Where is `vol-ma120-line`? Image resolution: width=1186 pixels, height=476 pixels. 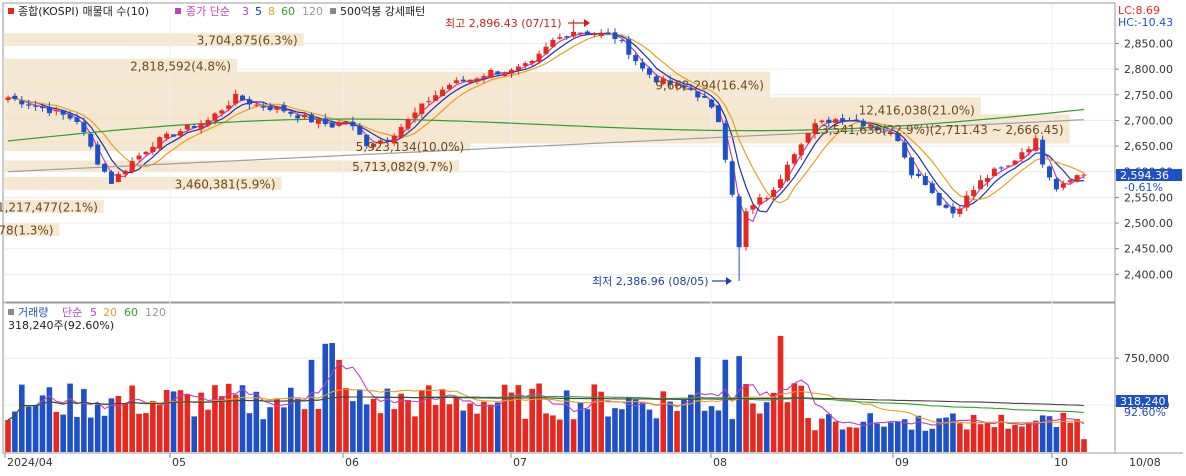
vol-ma120-line is located at coordinates (546, 408).